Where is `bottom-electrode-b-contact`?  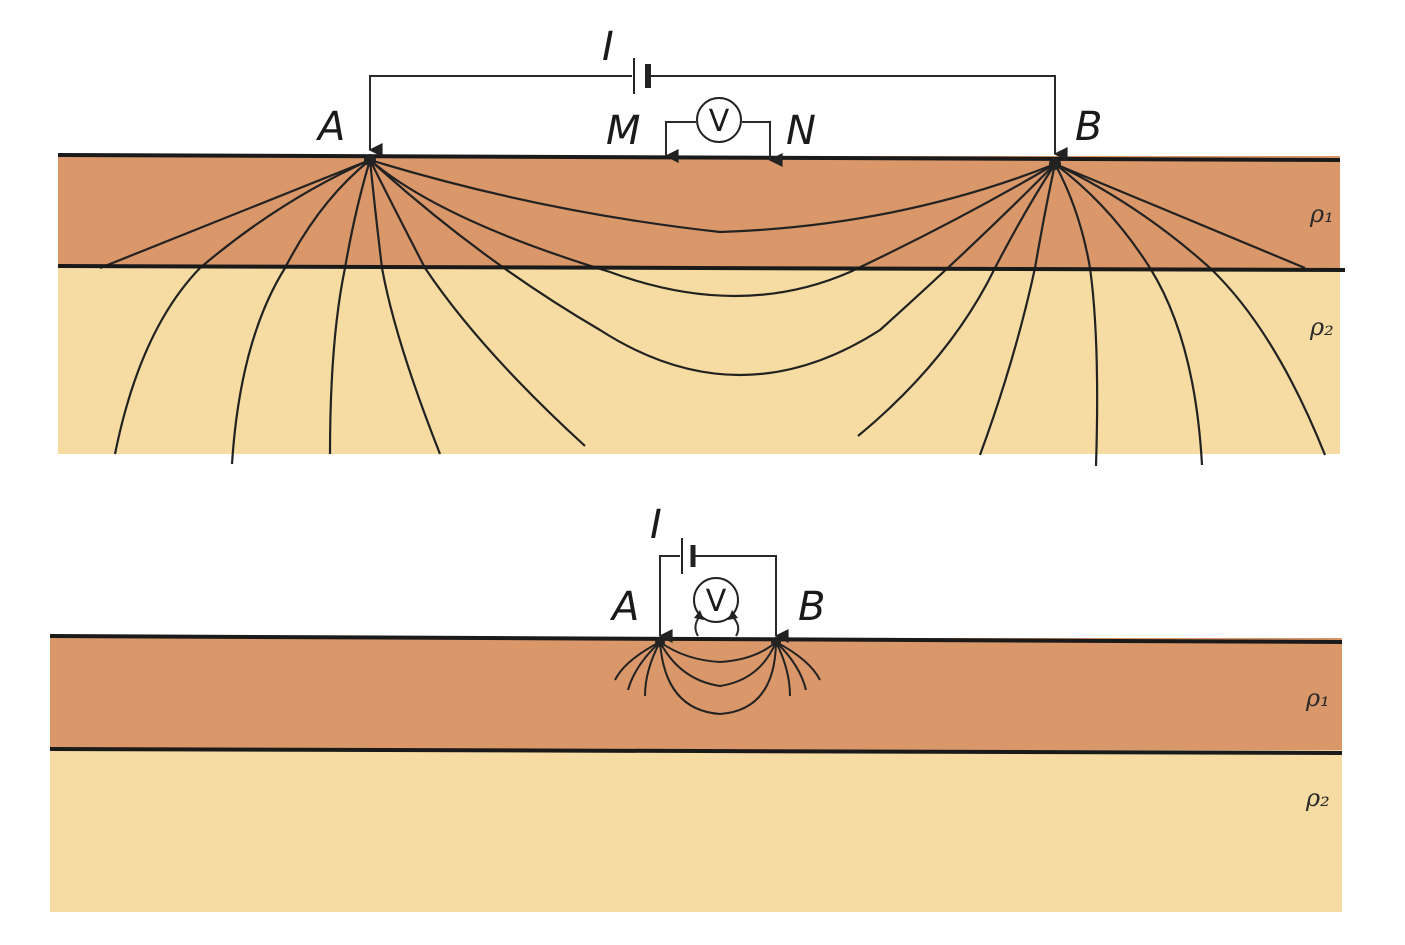
bottom-electrode-b-contact is located at coordinates (776, 642).